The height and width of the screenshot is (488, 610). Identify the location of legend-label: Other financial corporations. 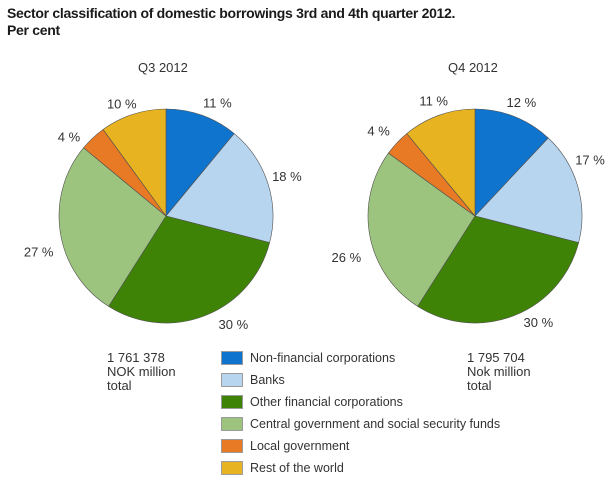
(326, 401).